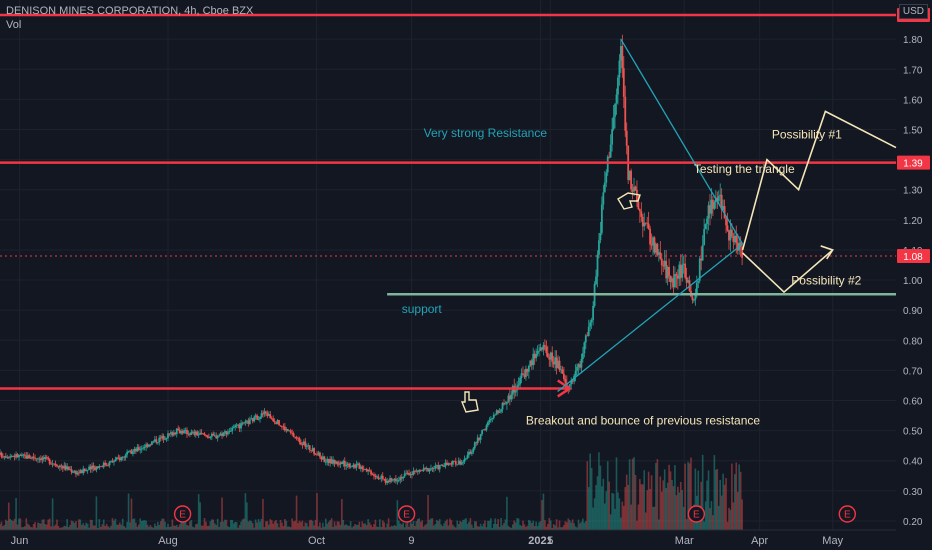  I want to click on price-label-text: 1.08, so click(913, 257).